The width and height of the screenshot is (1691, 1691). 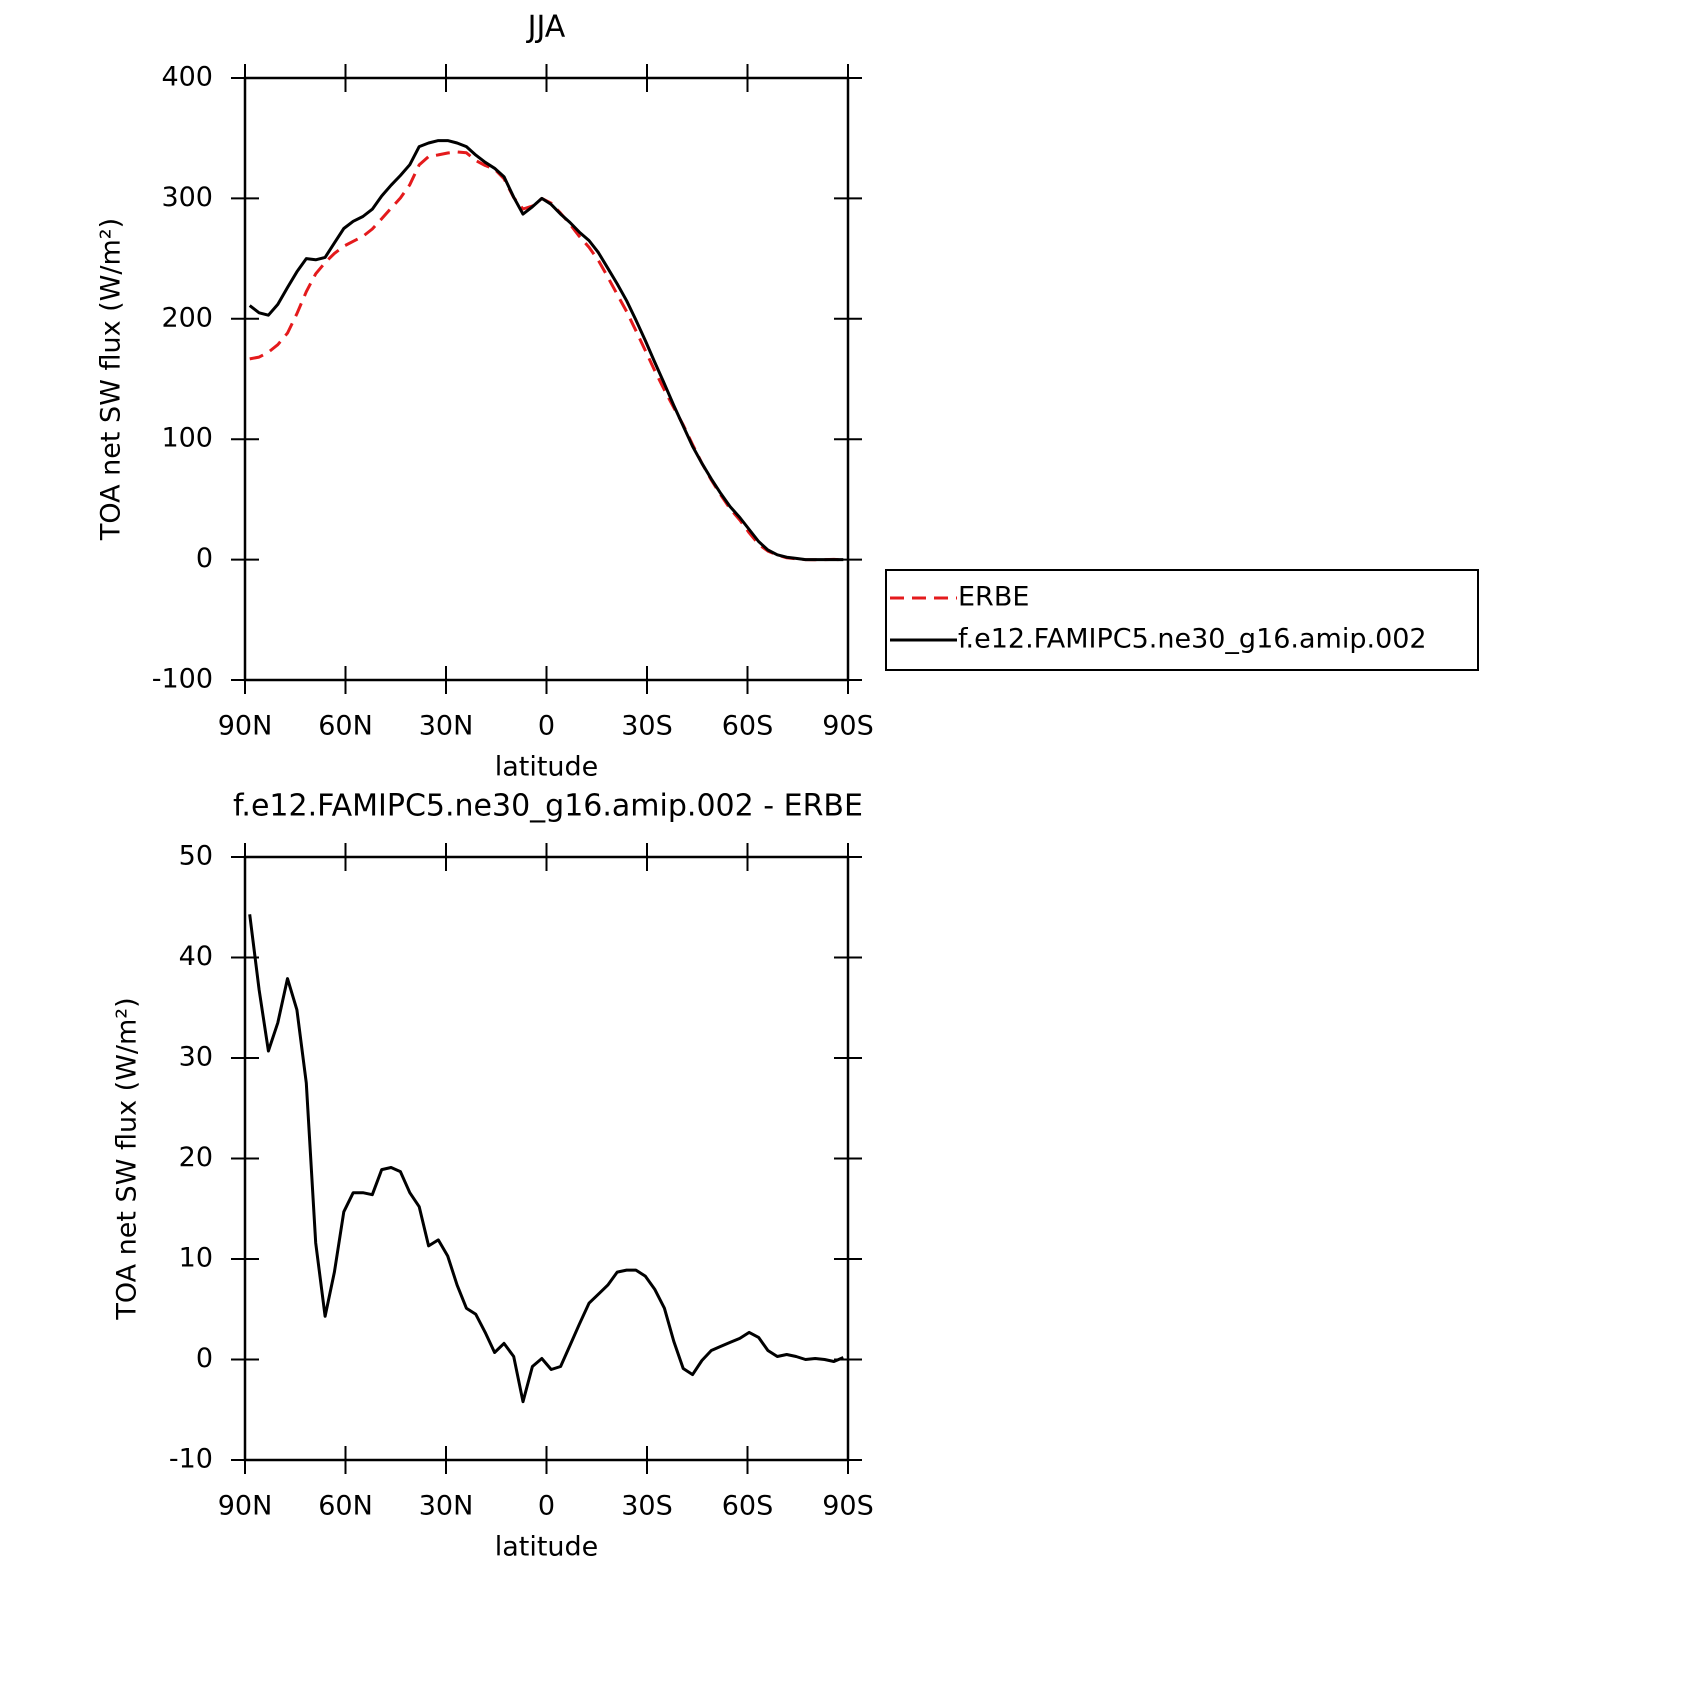 What do you see at coordinates (191, 1459) in the screenshot?
I see `y-tick-label: -10` at bounding box center [191, 1459].